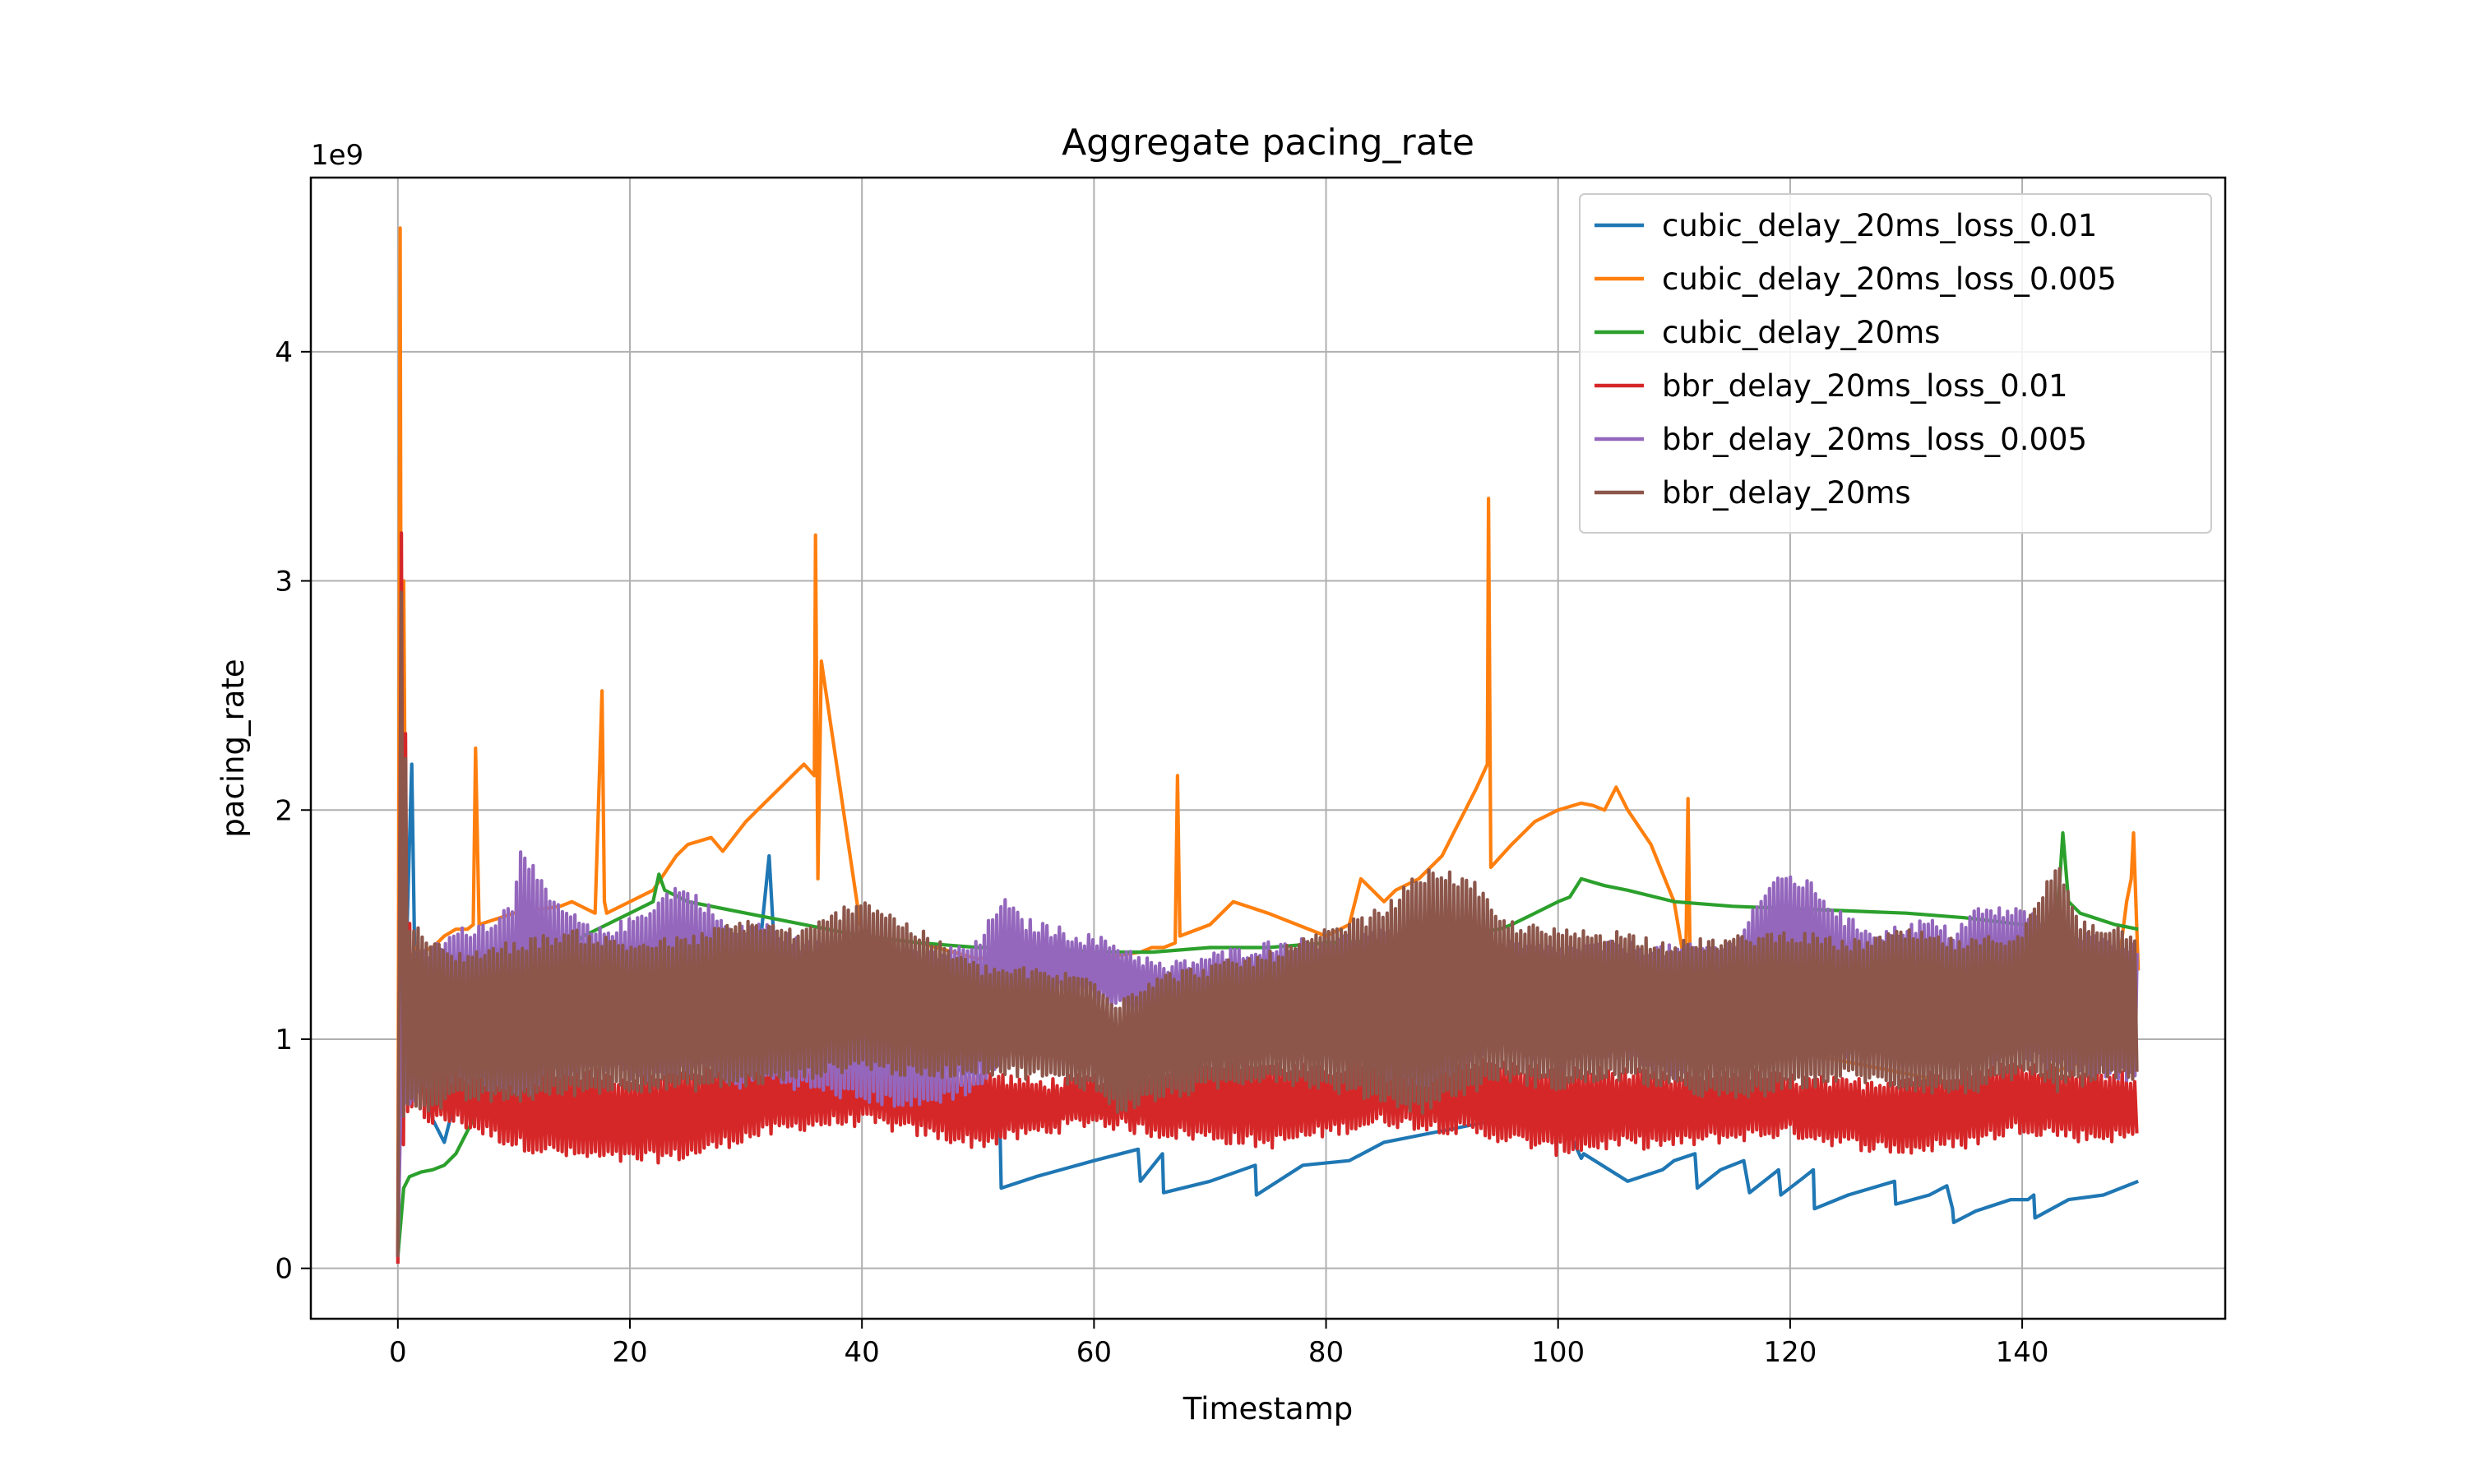 This screenshot has width=2467, height=1484. I want to click on y-axis-offset-label: 1e9, so click(337, 156).